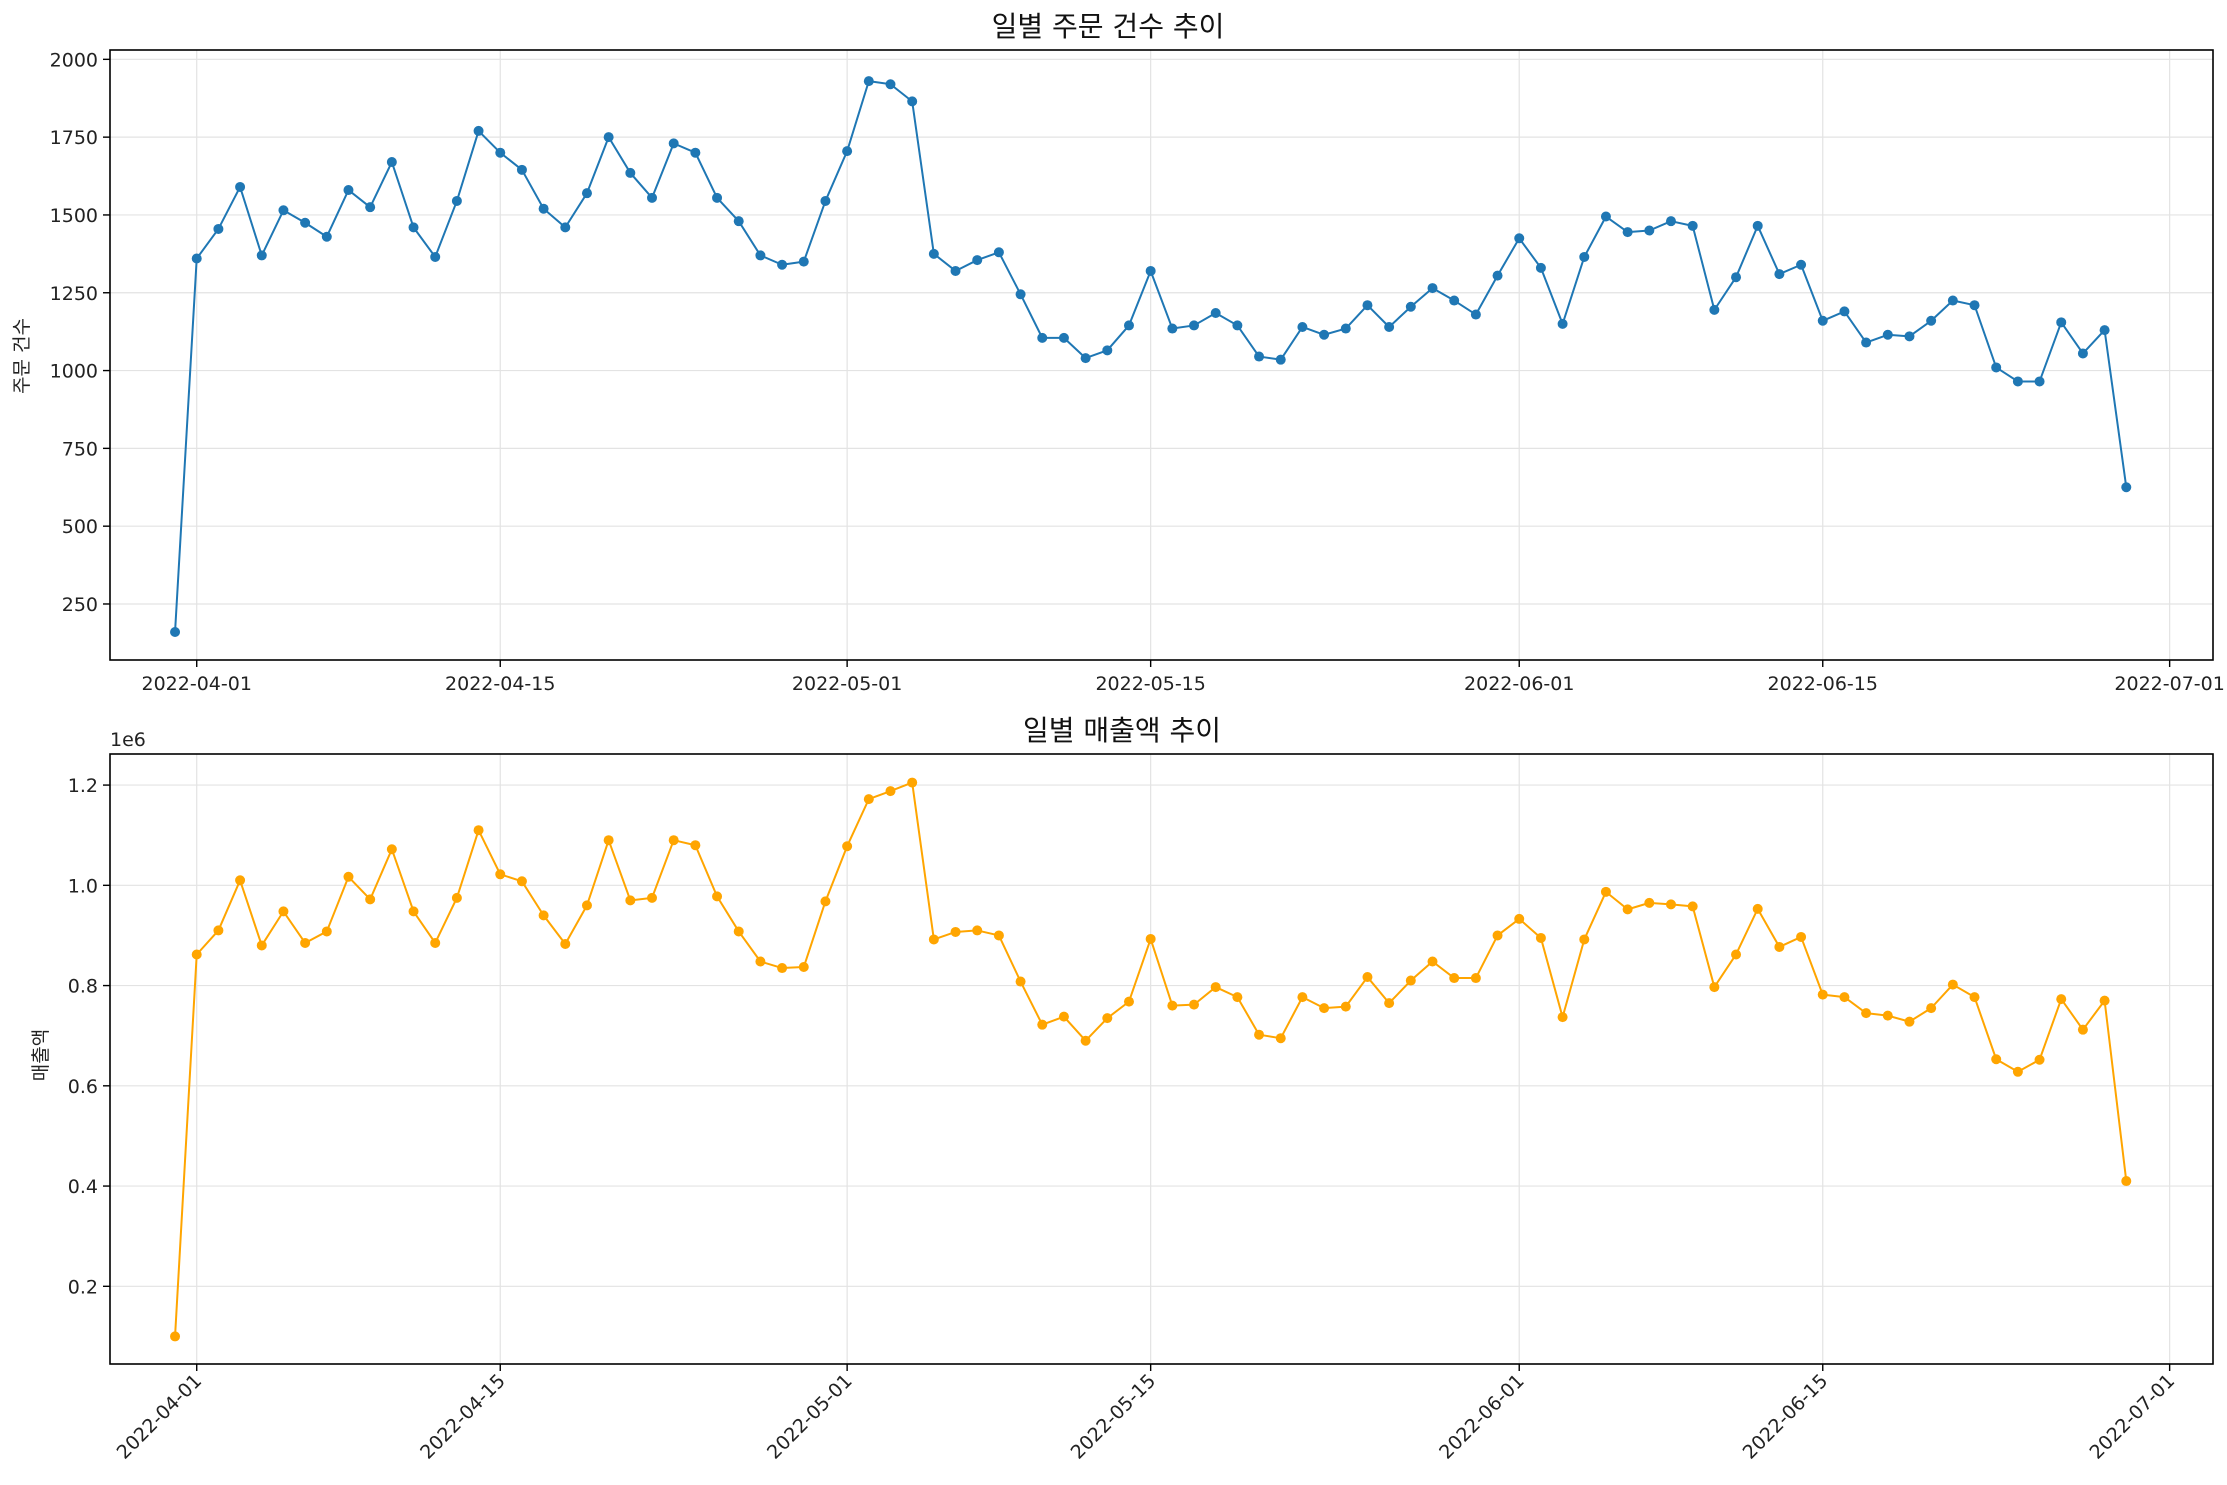 The width and height of the screenshot is (2227, 1485). Describe the element at coordinates (1108, 26) in the screenshot. I see `orders-chart-title: 일별 주문 건수 추이` at that location.